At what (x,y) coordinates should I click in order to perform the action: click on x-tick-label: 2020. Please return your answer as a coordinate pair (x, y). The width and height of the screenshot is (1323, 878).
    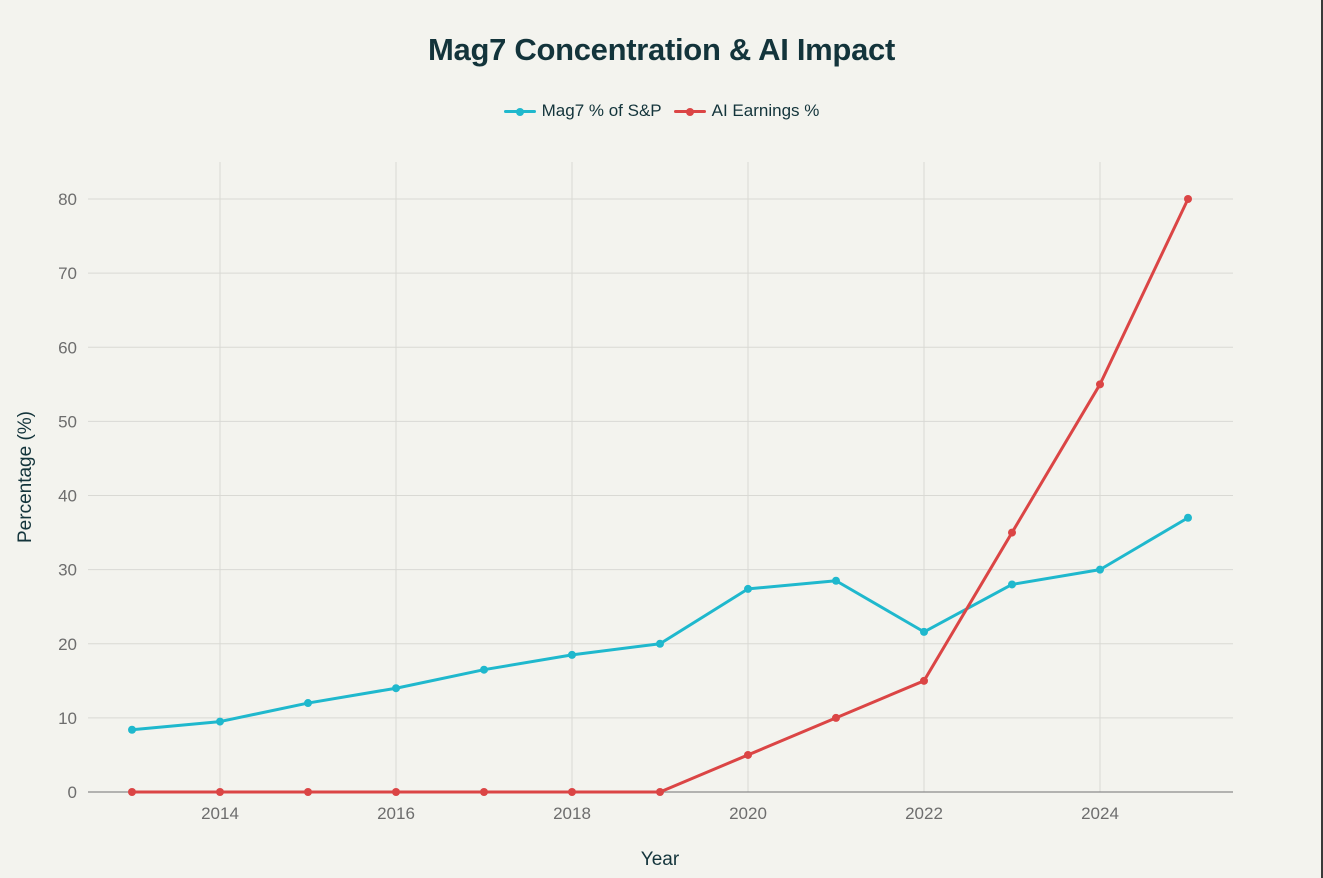
    Looking at the image, I should click on (748, 813).